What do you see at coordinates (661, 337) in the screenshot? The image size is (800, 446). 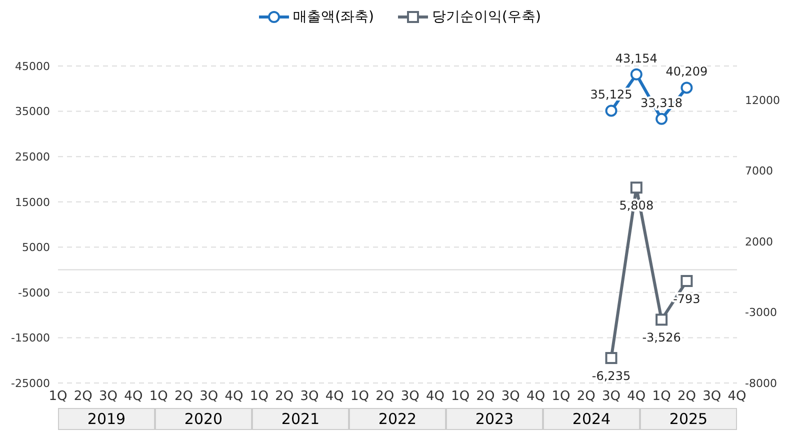 I see `data-label: -3,526` at bounding box center [661, 337].